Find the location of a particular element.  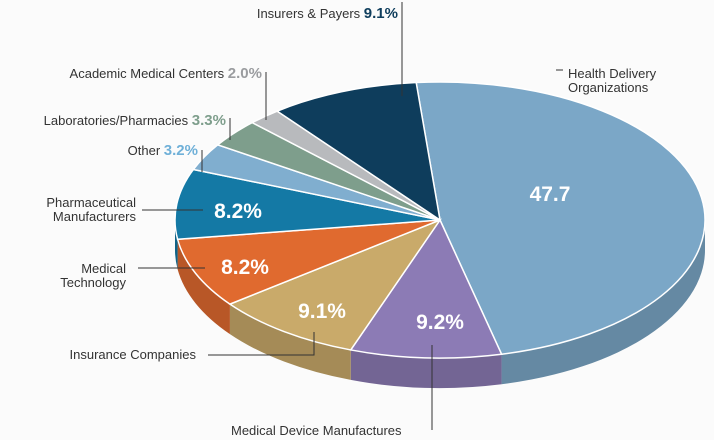

slice-label: Insurance Companies is located at coordinates (133, 355).